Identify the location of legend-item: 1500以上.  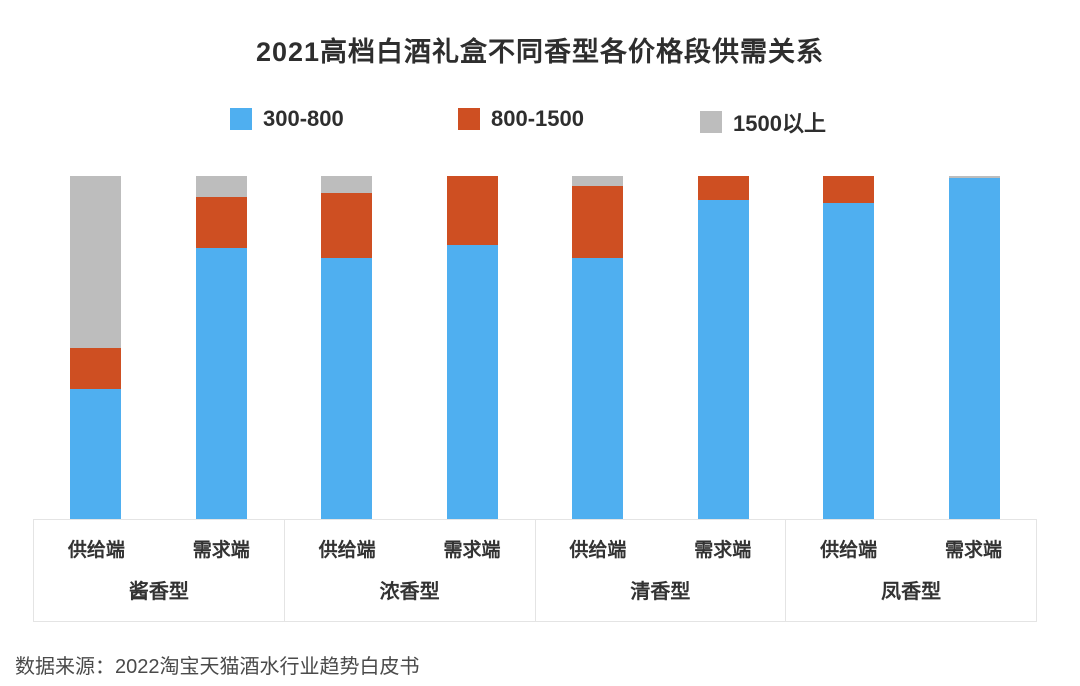
(763, 122).